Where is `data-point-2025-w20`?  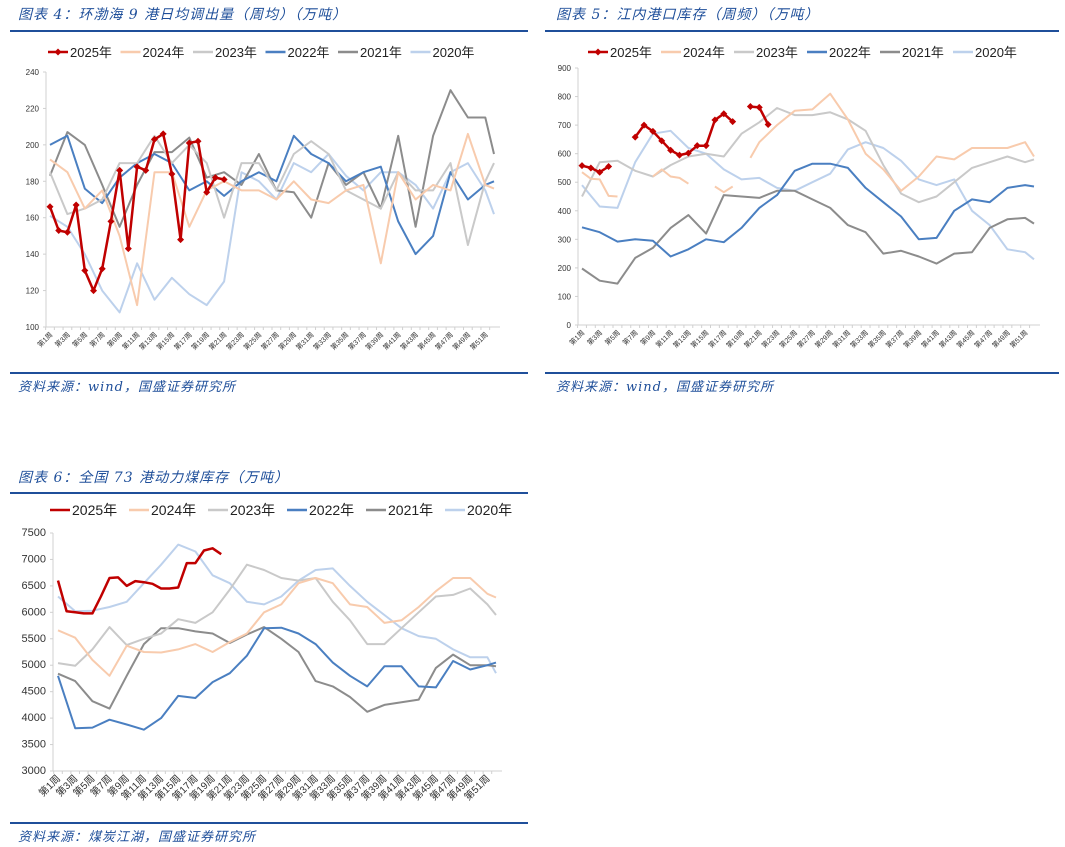 data-point-2025-w20 is located at coordinates (750, 107).